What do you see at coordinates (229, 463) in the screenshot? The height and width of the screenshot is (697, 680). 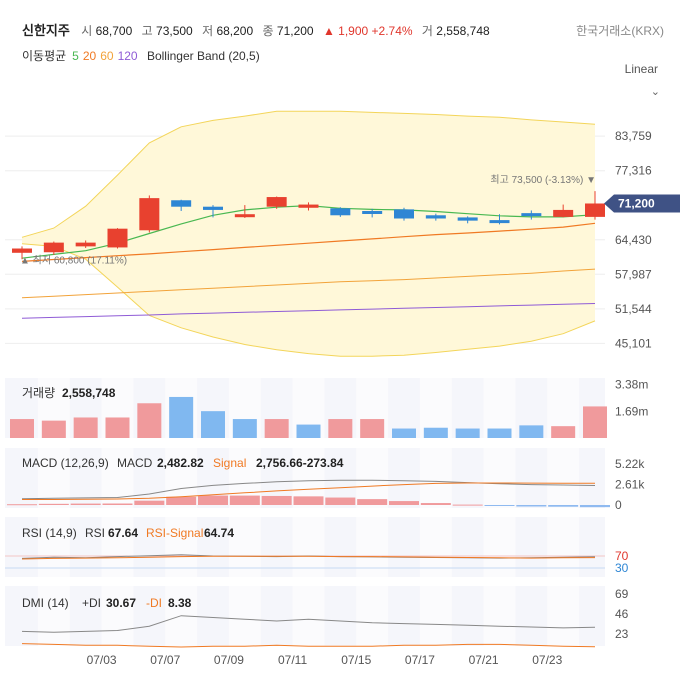 I see `signal-label: Signal` at bounding box center [229, 463].